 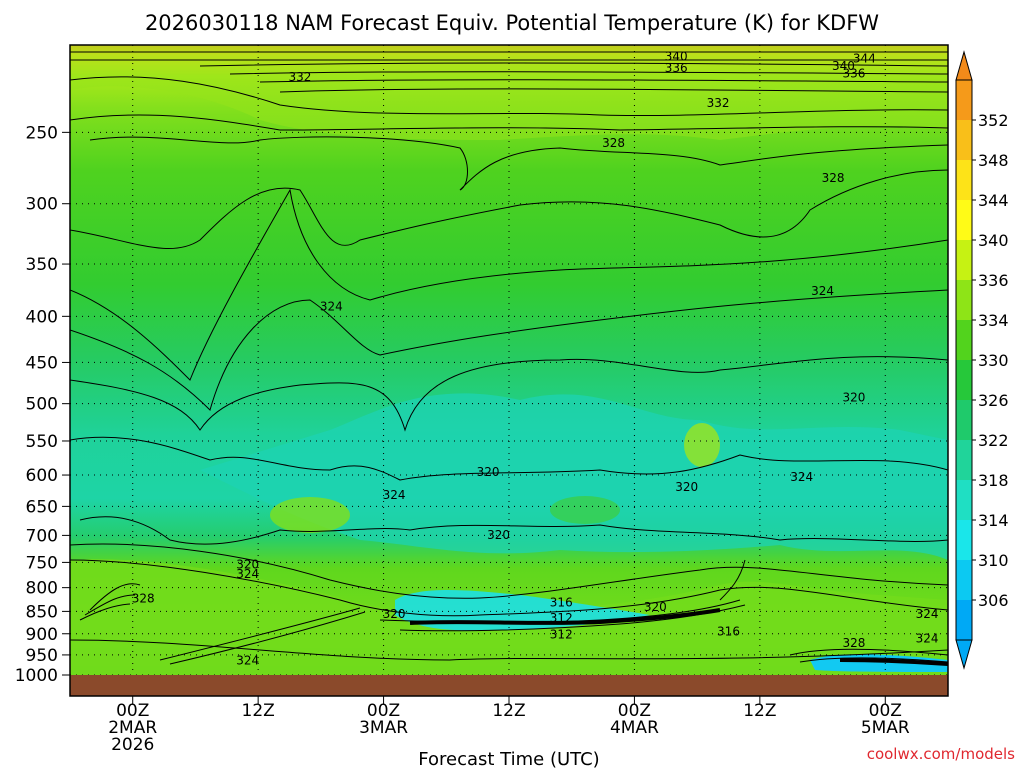 I want to click on ground-surface, so click(x=509, y=685).